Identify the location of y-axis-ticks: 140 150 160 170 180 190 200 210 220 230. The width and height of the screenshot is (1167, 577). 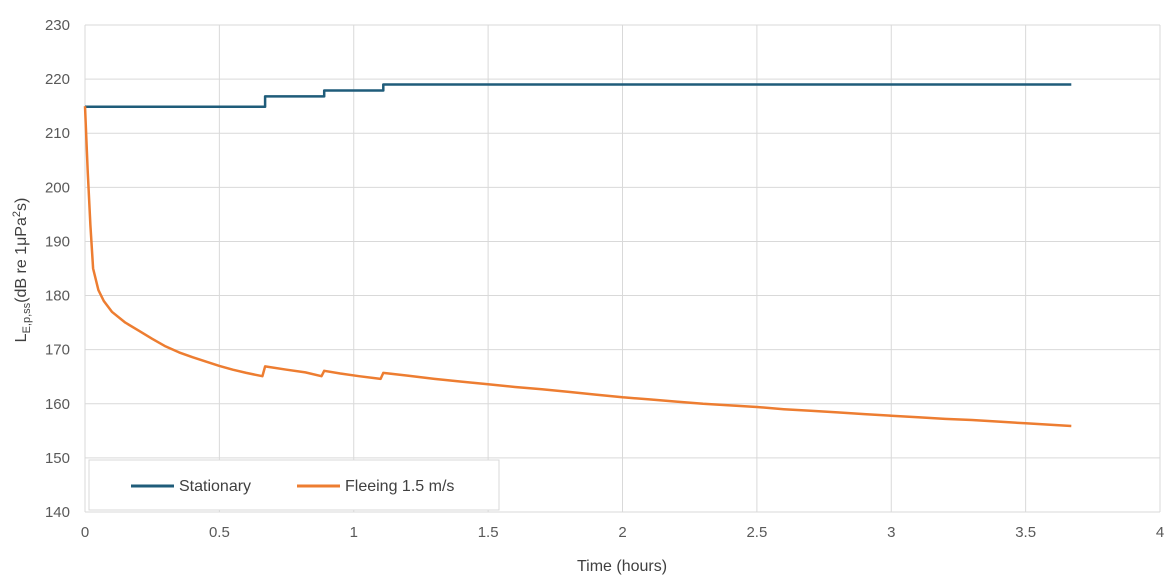
(57, 269).